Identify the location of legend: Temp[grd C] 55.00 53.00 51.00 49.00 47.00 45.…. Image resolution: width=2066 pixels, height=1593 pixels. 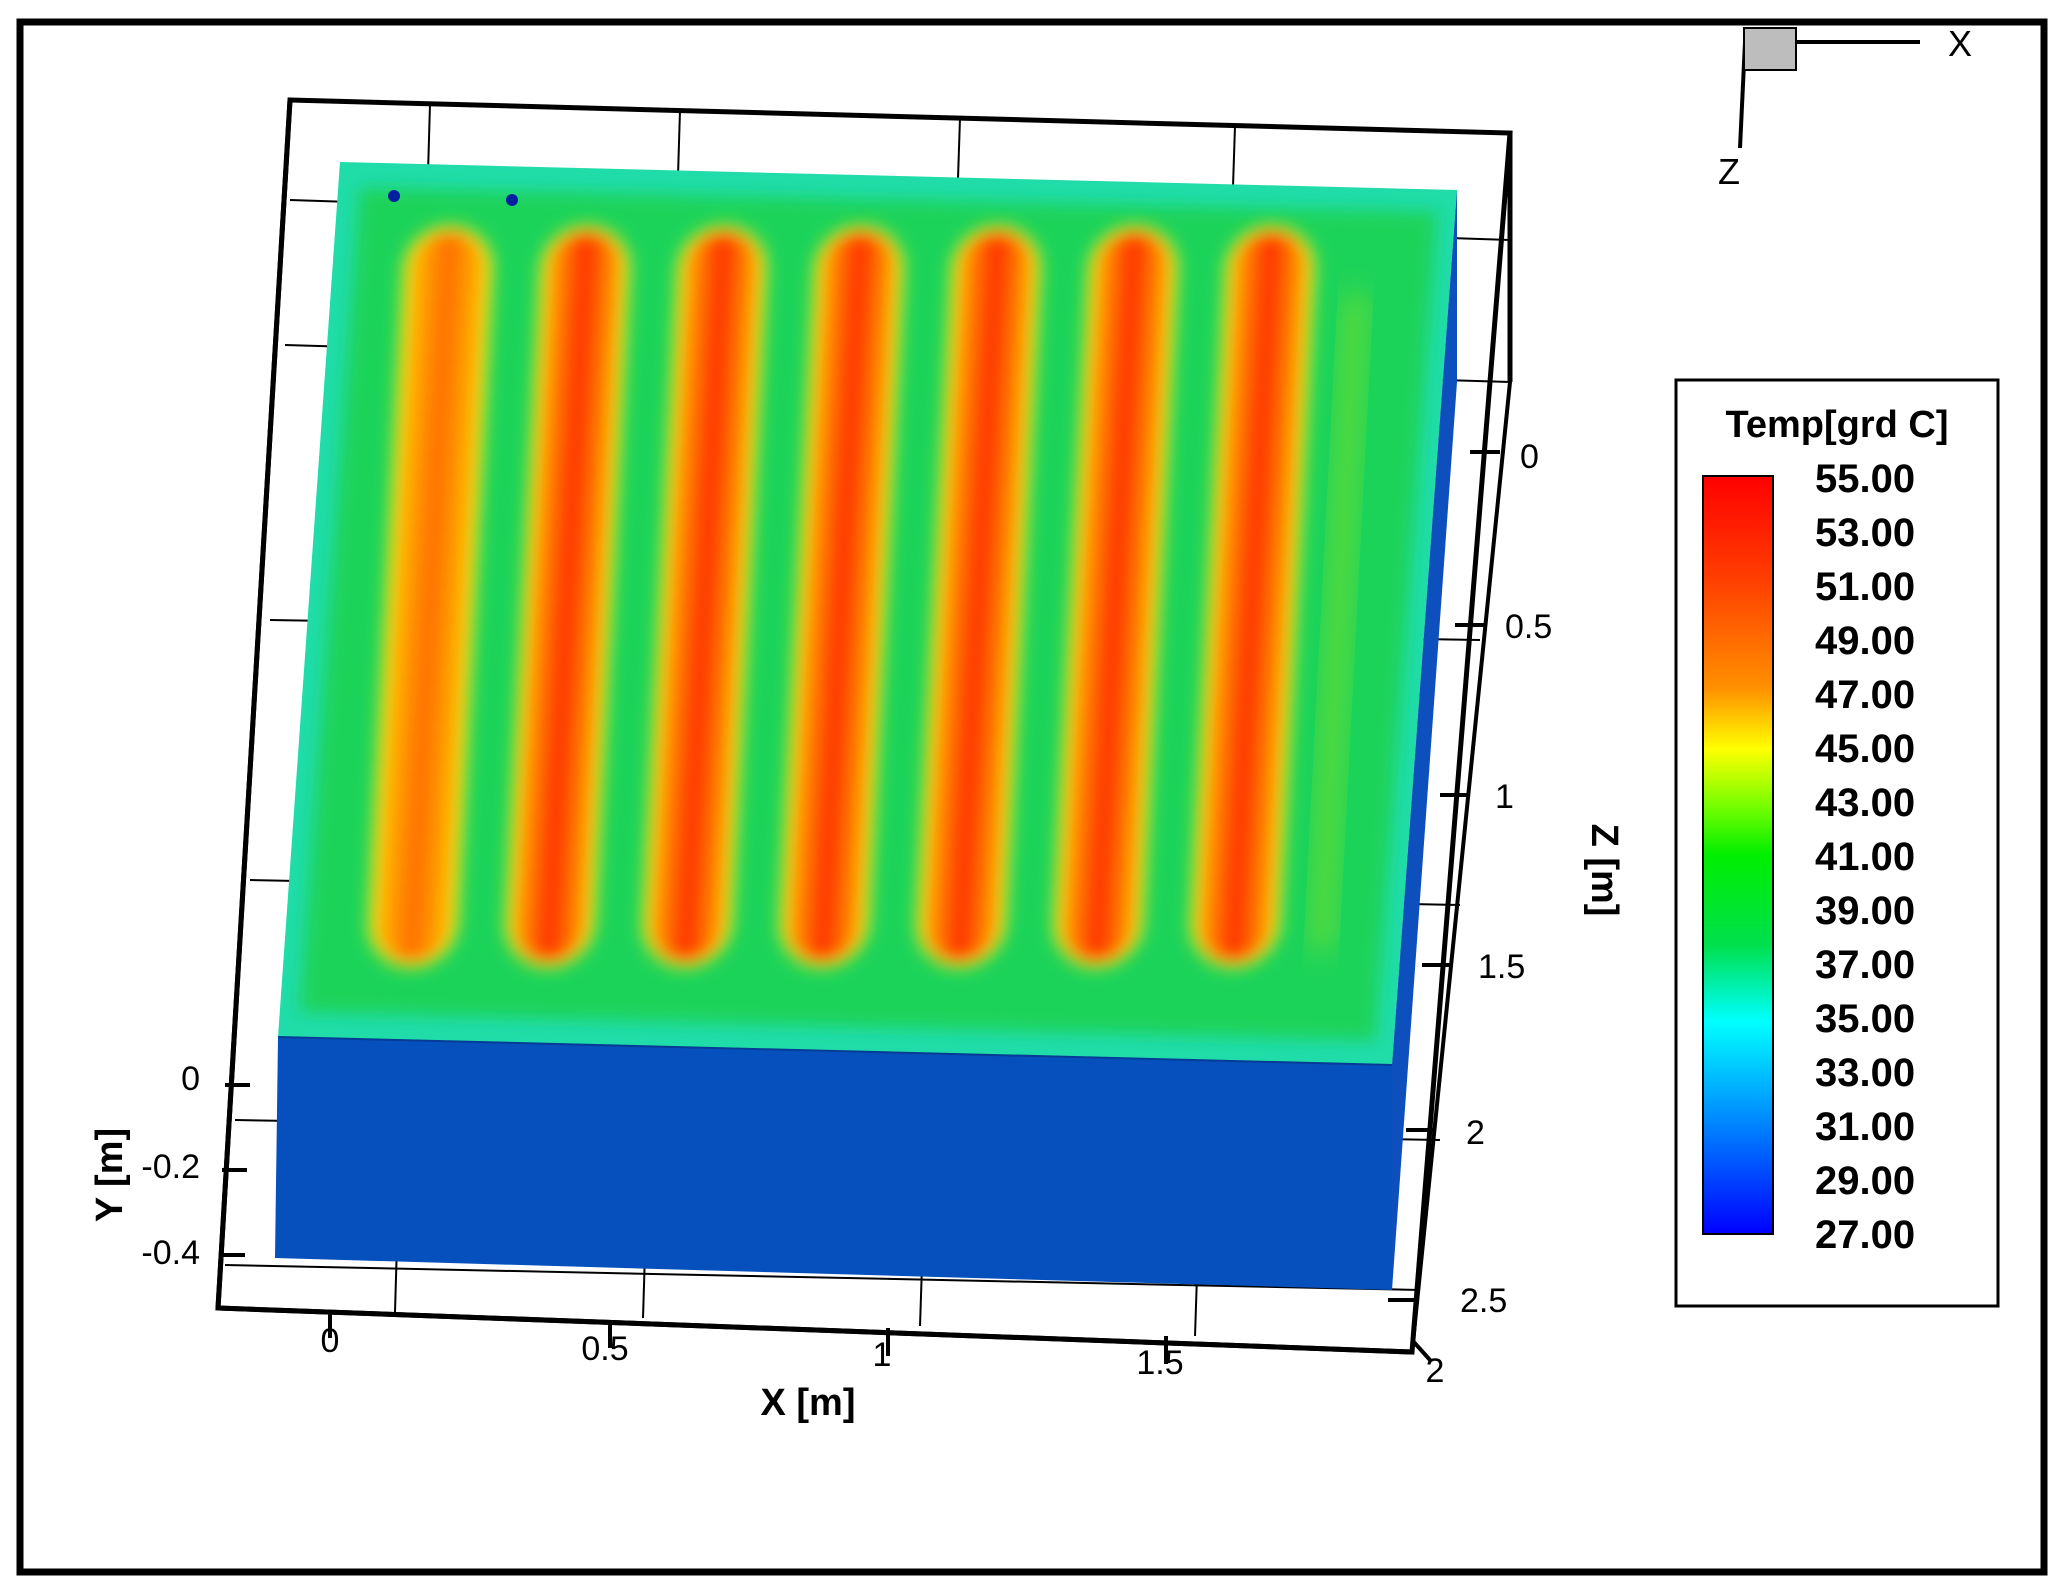
(1837, 843).